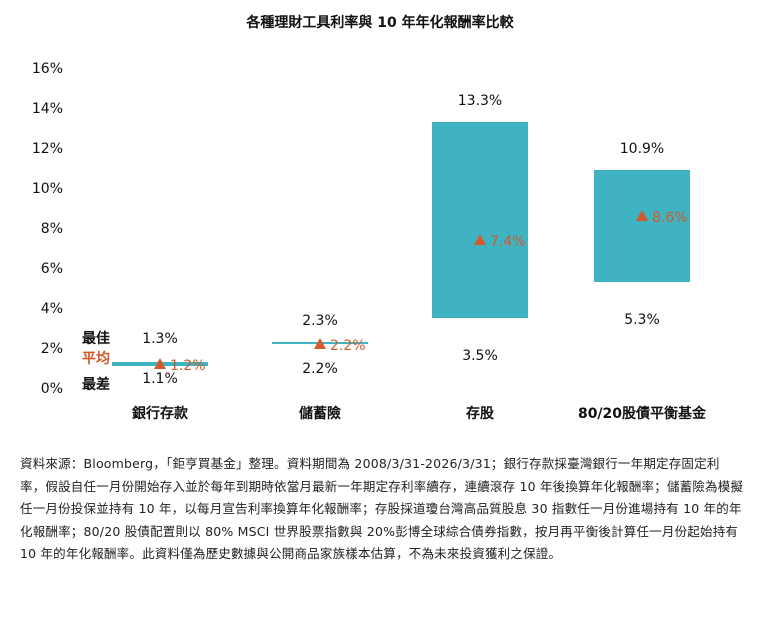 The height and width of the screenshot is (617, 760). What do you see at coordinates (96, 384) in the screenshot?
I see `legend-worst: 最差` at bounding box center [96, 384].